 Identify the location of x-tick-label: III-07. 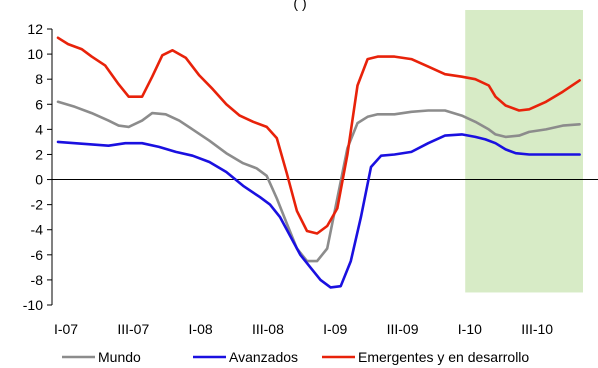
(133, 329).